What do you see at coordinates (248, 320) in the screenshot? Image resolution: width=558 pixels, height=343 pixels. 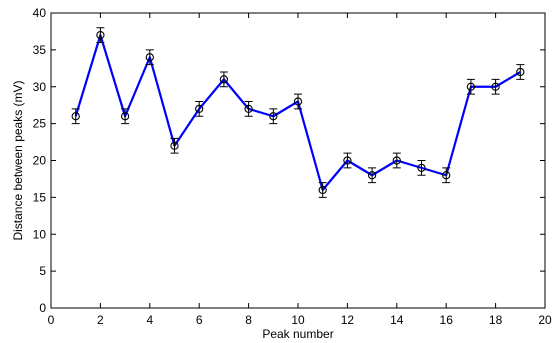 I see `x-tick-label: 8` at bounding box center [248, 320].